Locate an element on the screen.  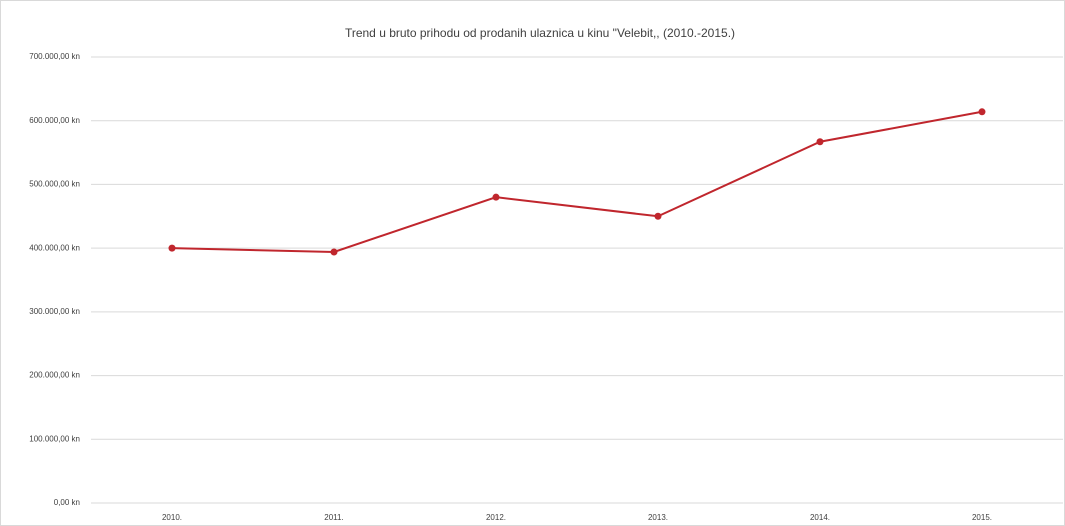
x-tick-label: 2011. is located at coordinates (333, 517).